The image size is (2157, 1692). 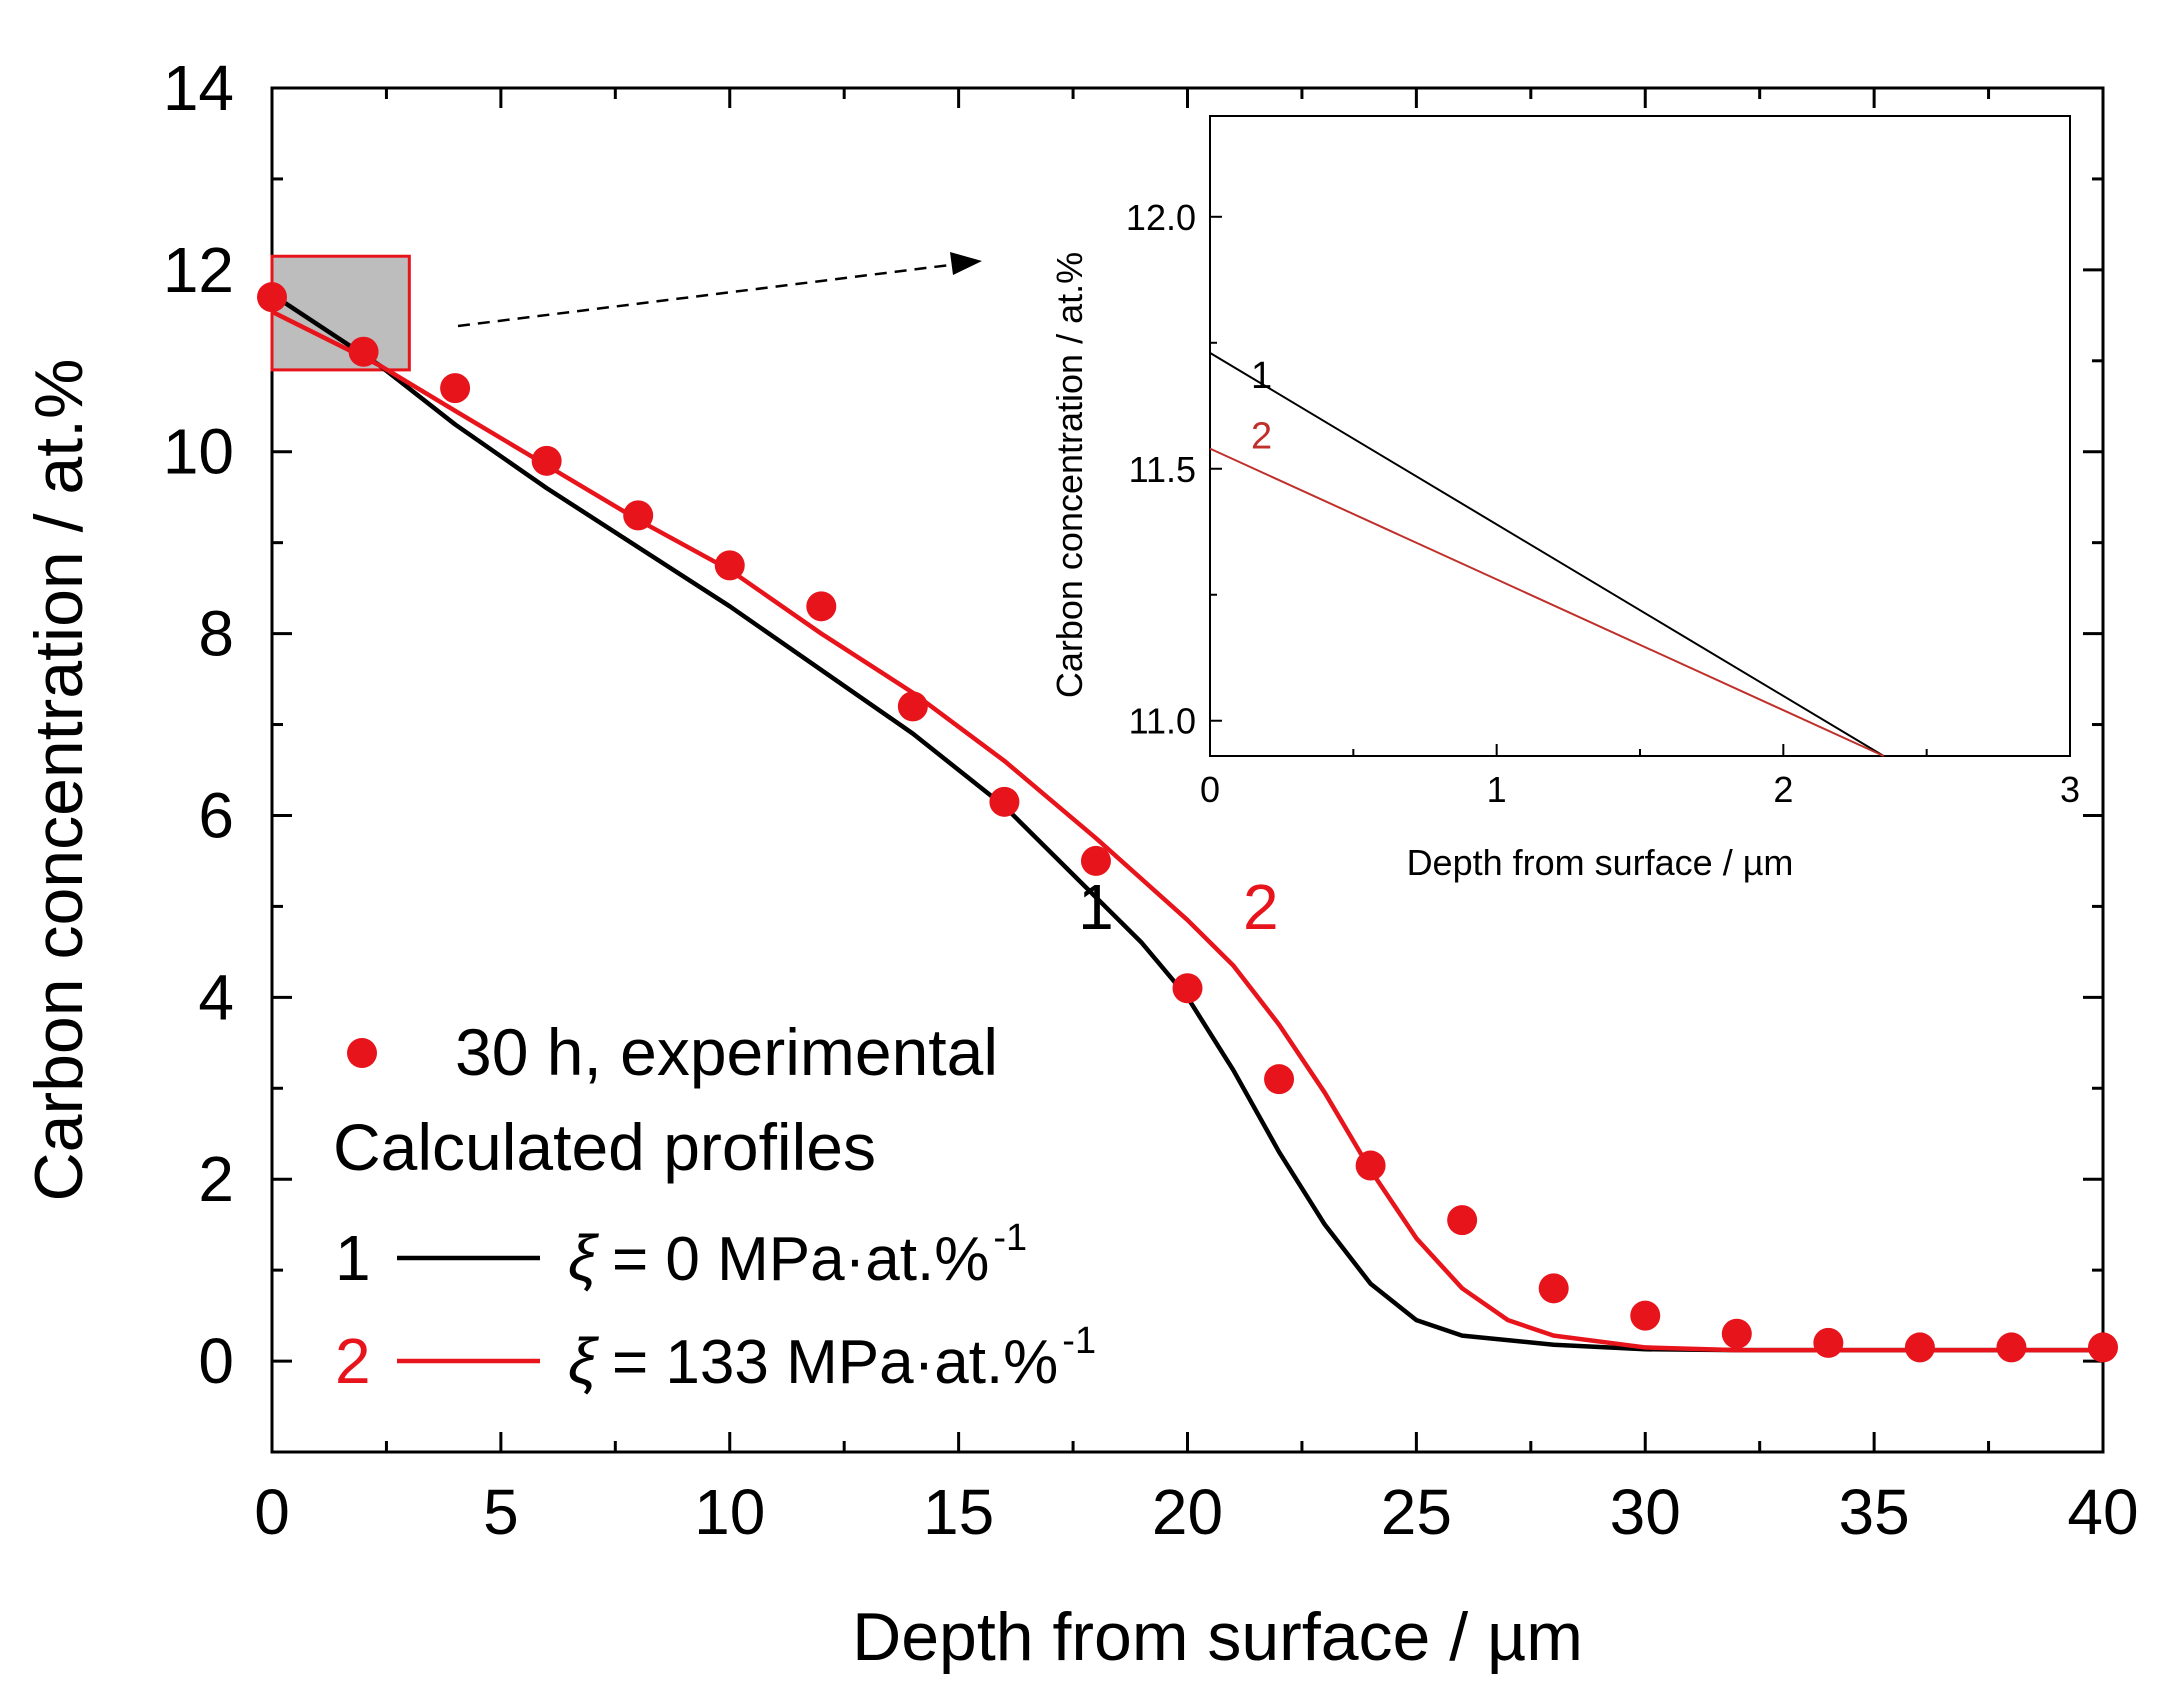 What do you see at coordinates (1162, 721) in the screenshot?
I see `inset-y-tick-label: 11.0` at bounding box center [1162, 721].